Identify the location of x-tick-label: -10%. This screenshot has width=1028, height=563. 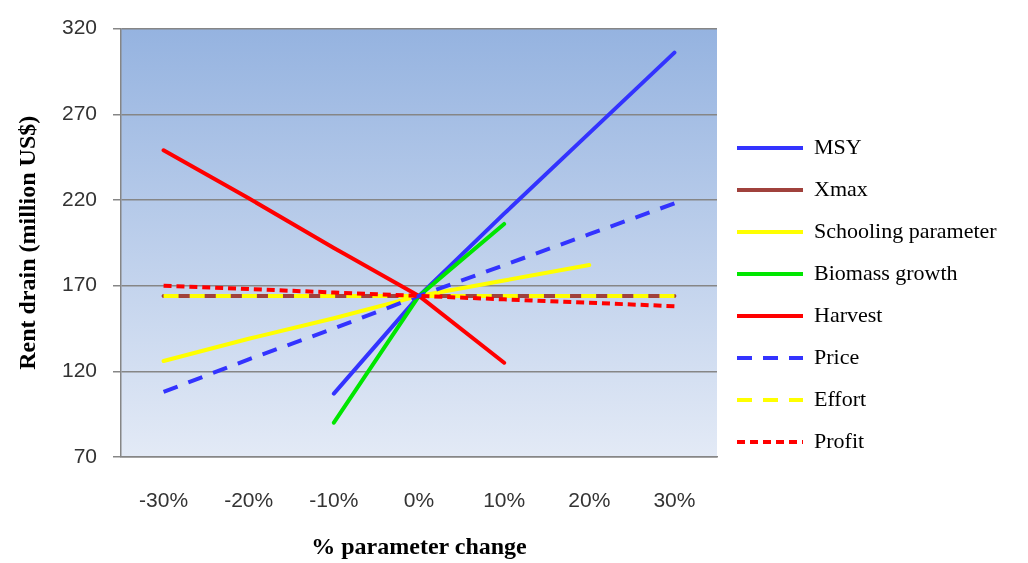
(334, 500).